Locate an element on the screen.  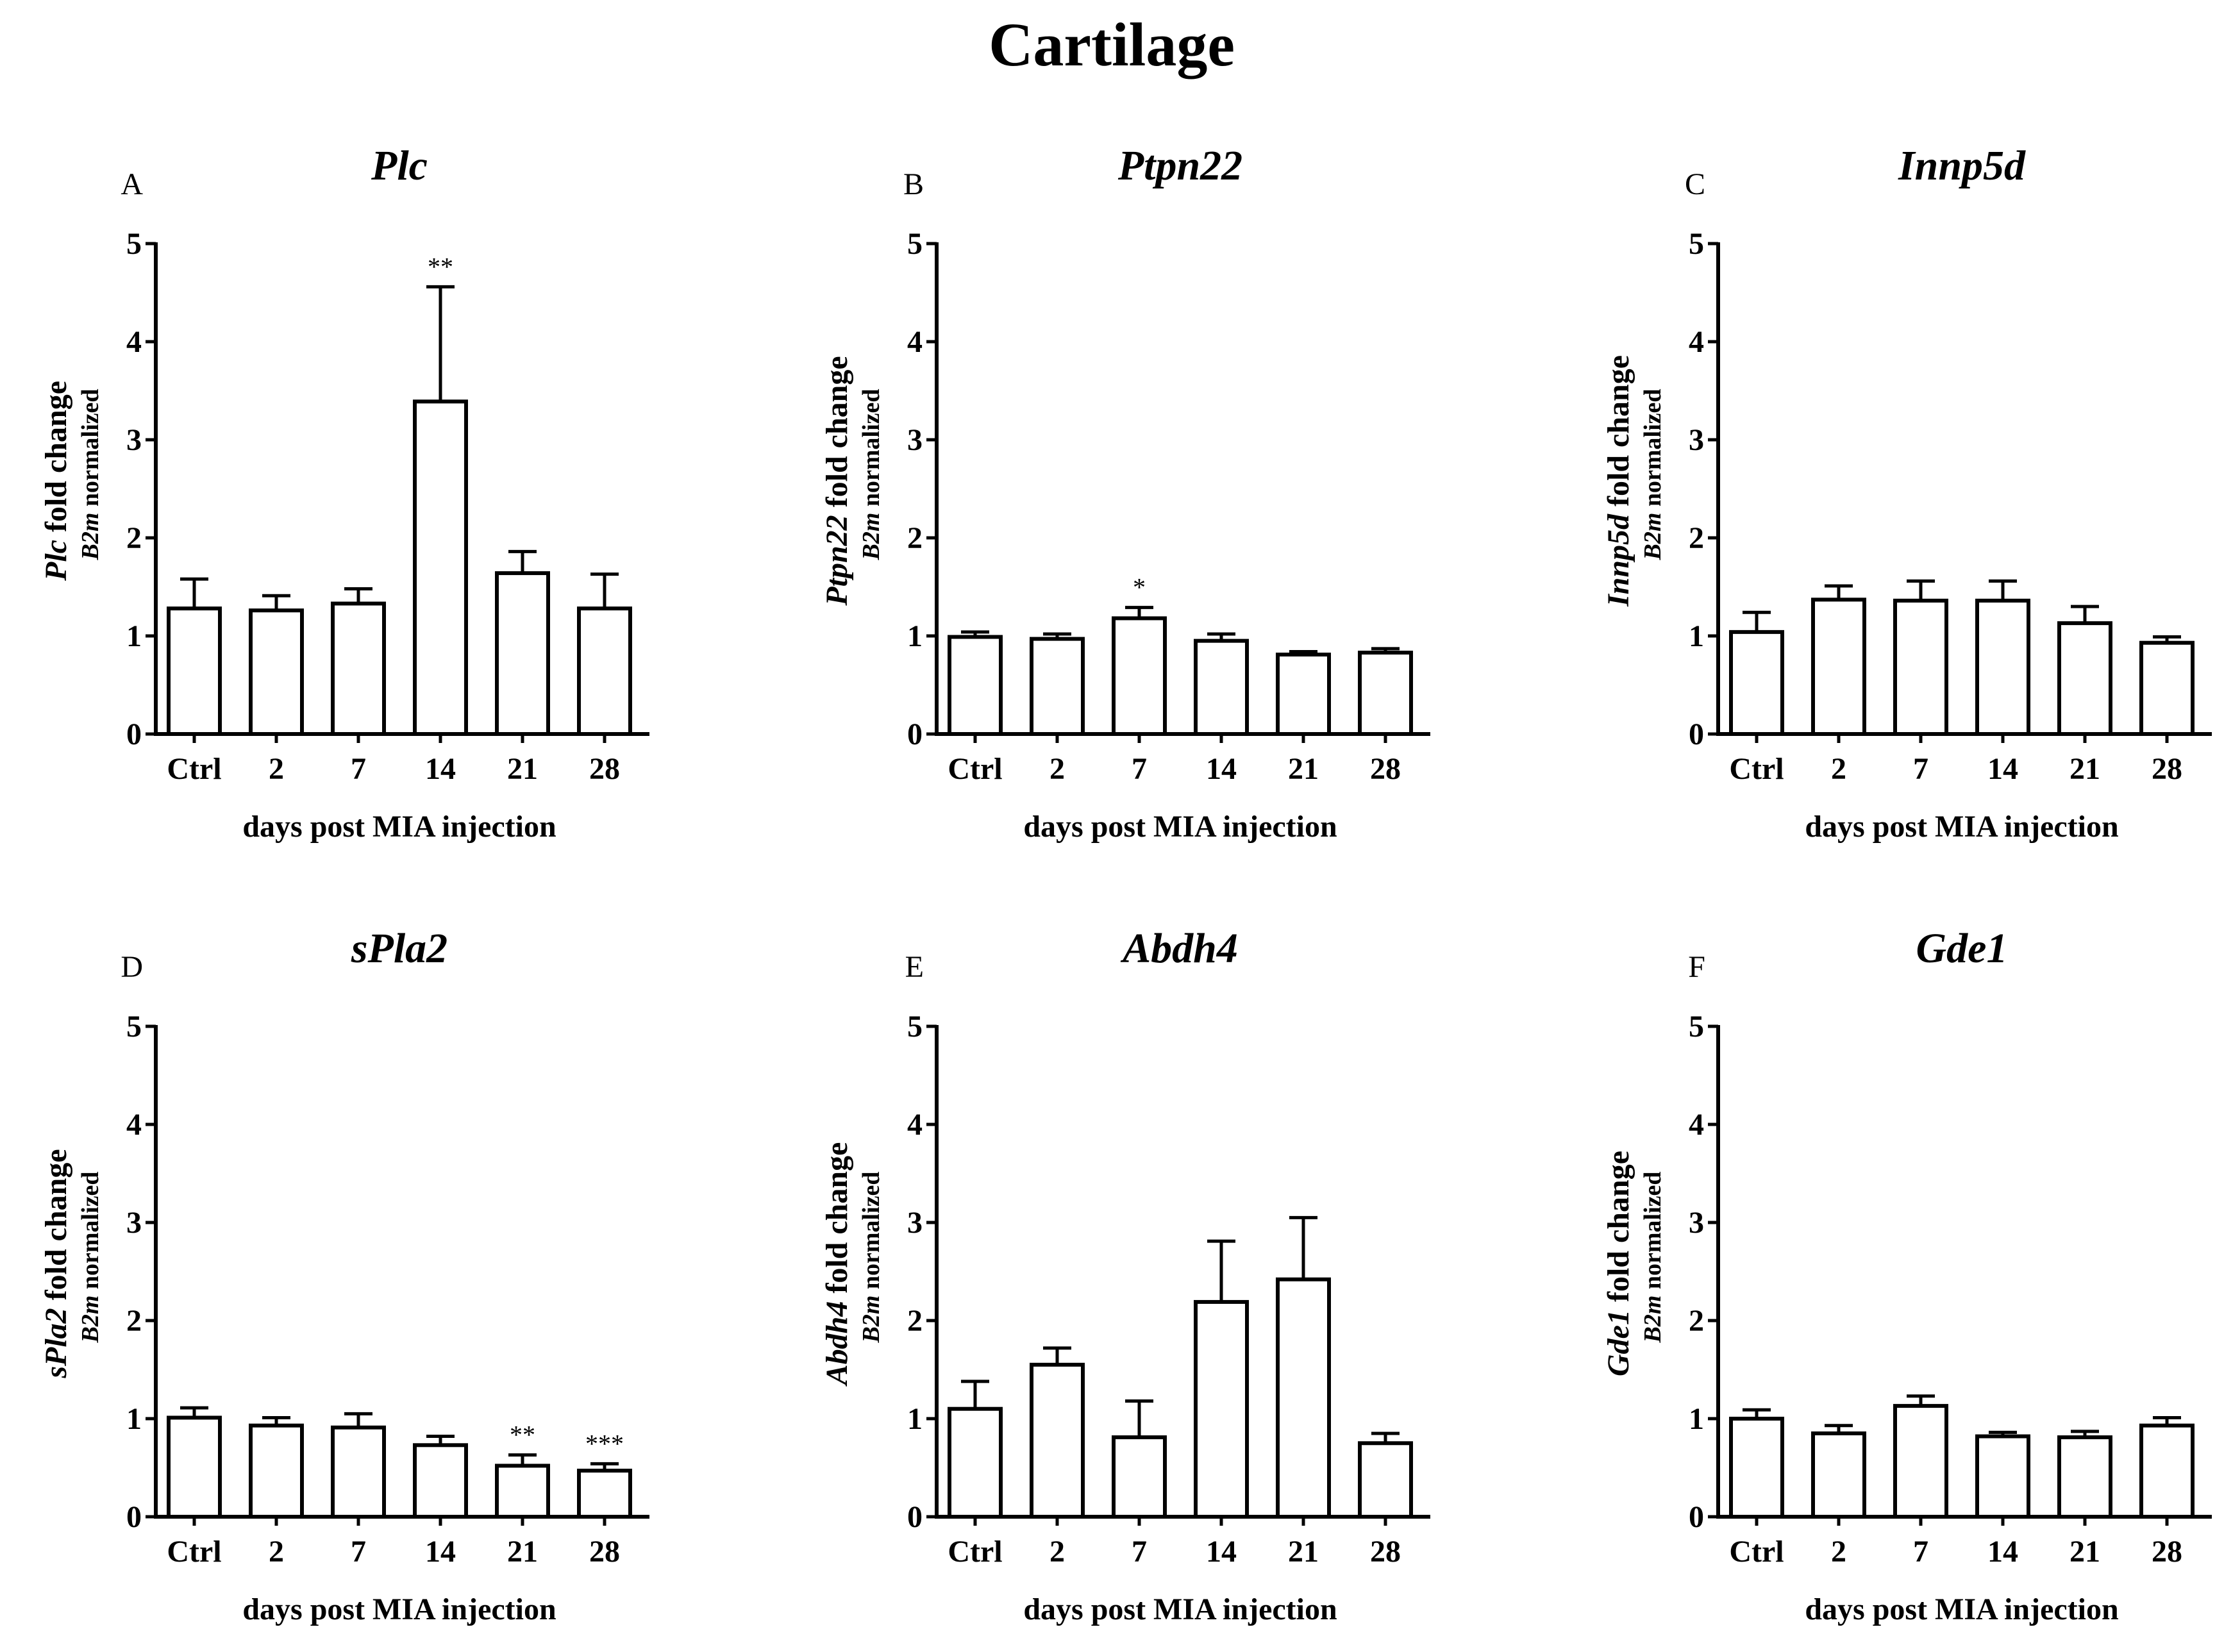
significance-marker: * is located at coordinates (1139, 587).